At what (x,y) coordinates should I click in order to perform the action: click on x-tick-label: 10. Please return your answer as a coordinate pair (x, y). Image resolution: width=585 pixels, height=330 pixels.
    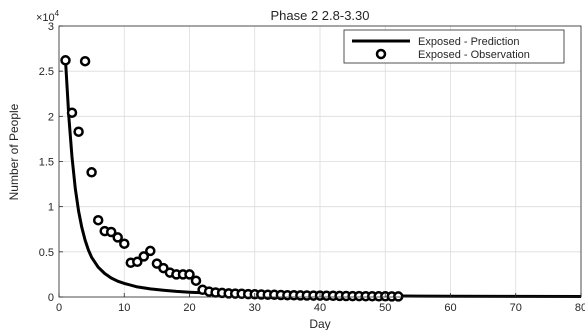
    Looking at the image, I should click on (124, 308).